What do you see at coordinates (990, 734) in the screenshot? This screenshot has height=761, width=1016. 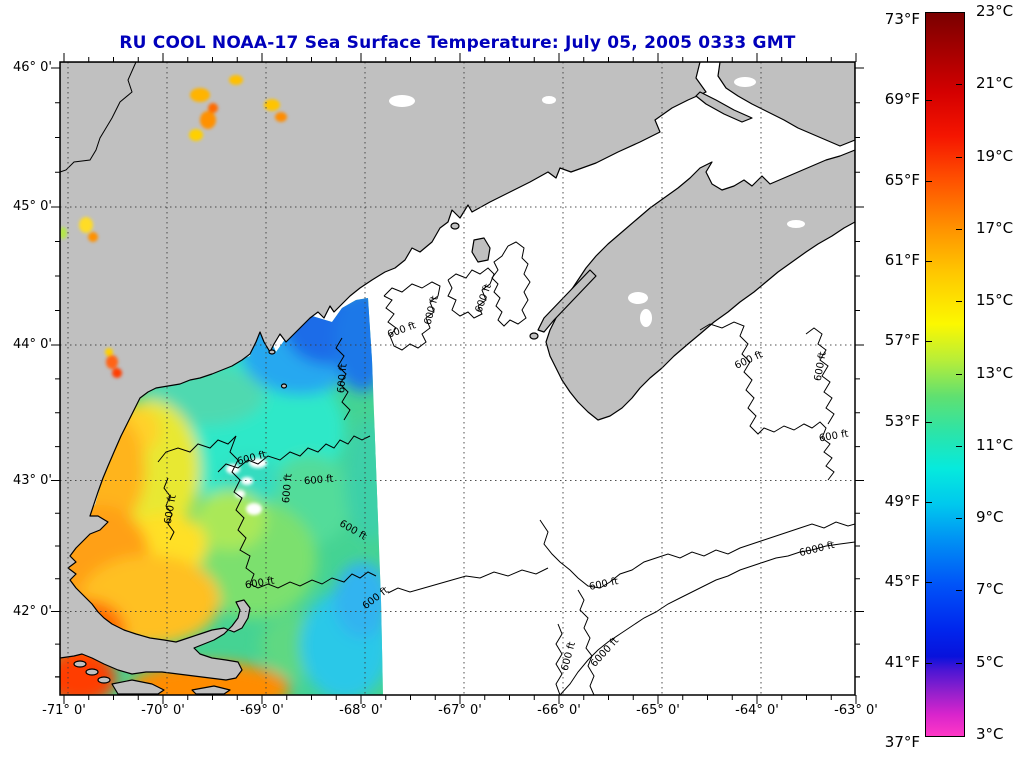 I see `colorbar-celsius-label: 3°C` at bounding box center [990, 734].